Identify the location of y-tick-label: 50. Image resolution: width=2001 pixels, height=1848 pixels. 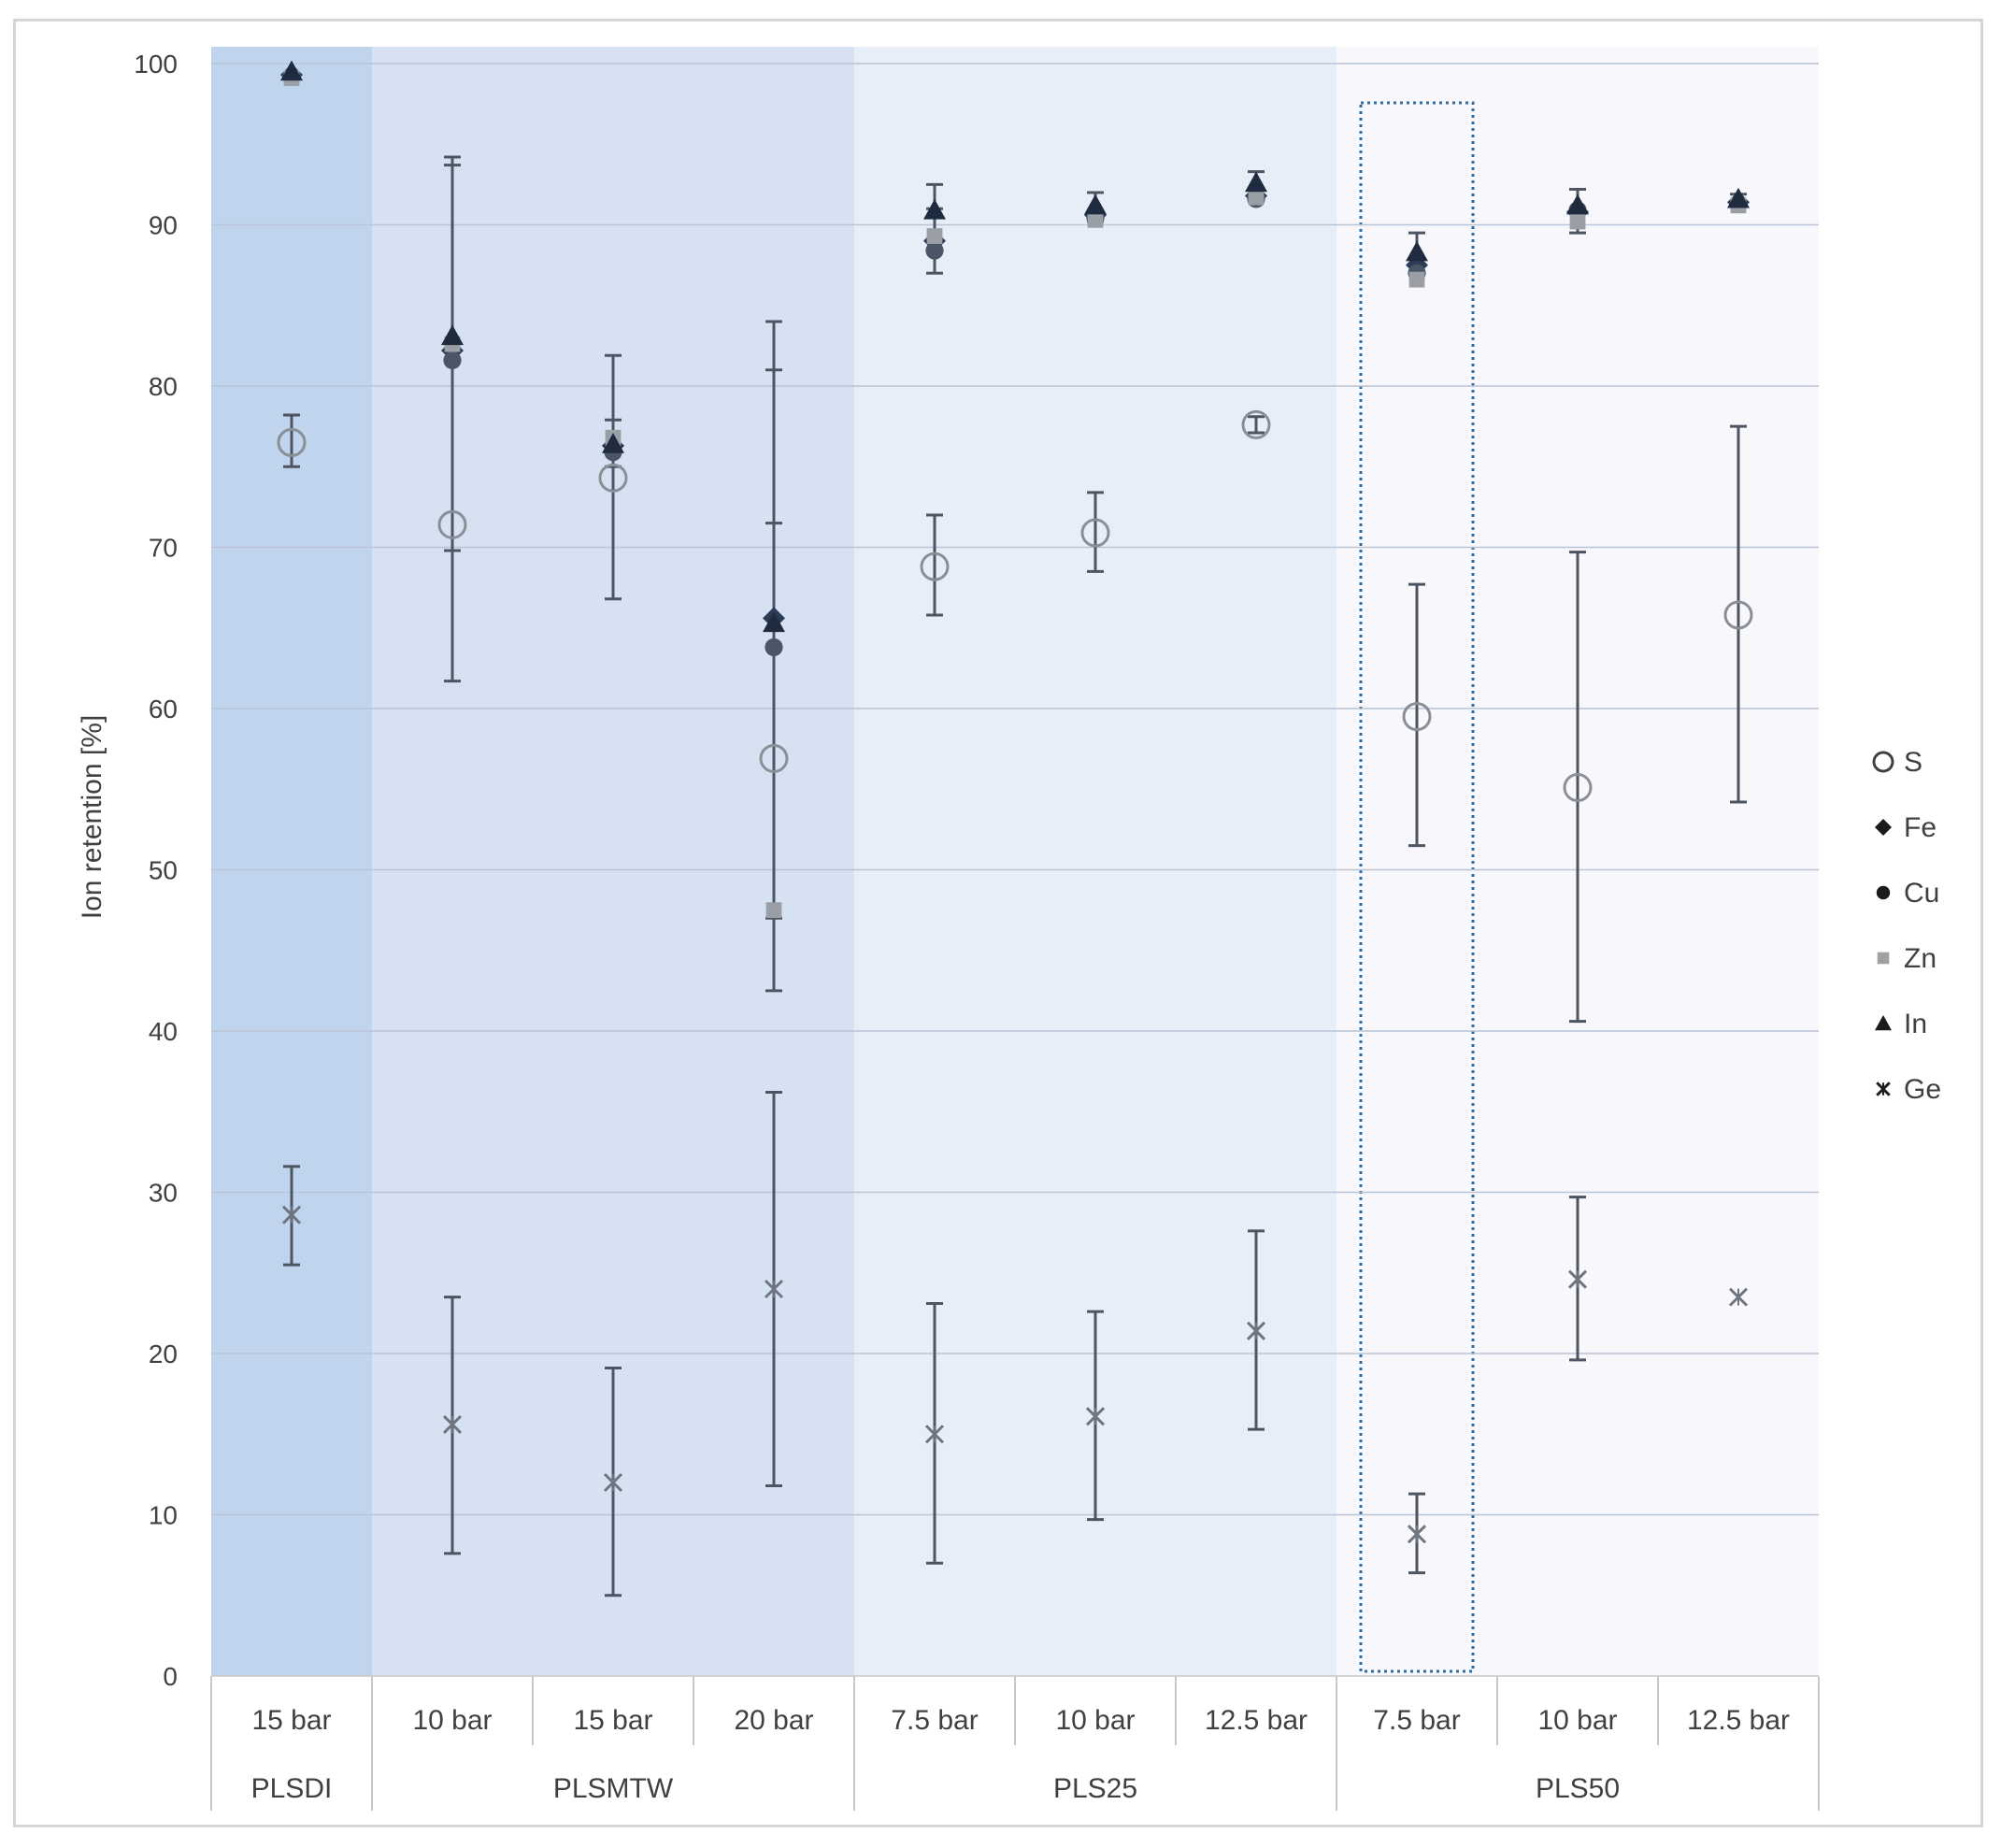
(163, 870).